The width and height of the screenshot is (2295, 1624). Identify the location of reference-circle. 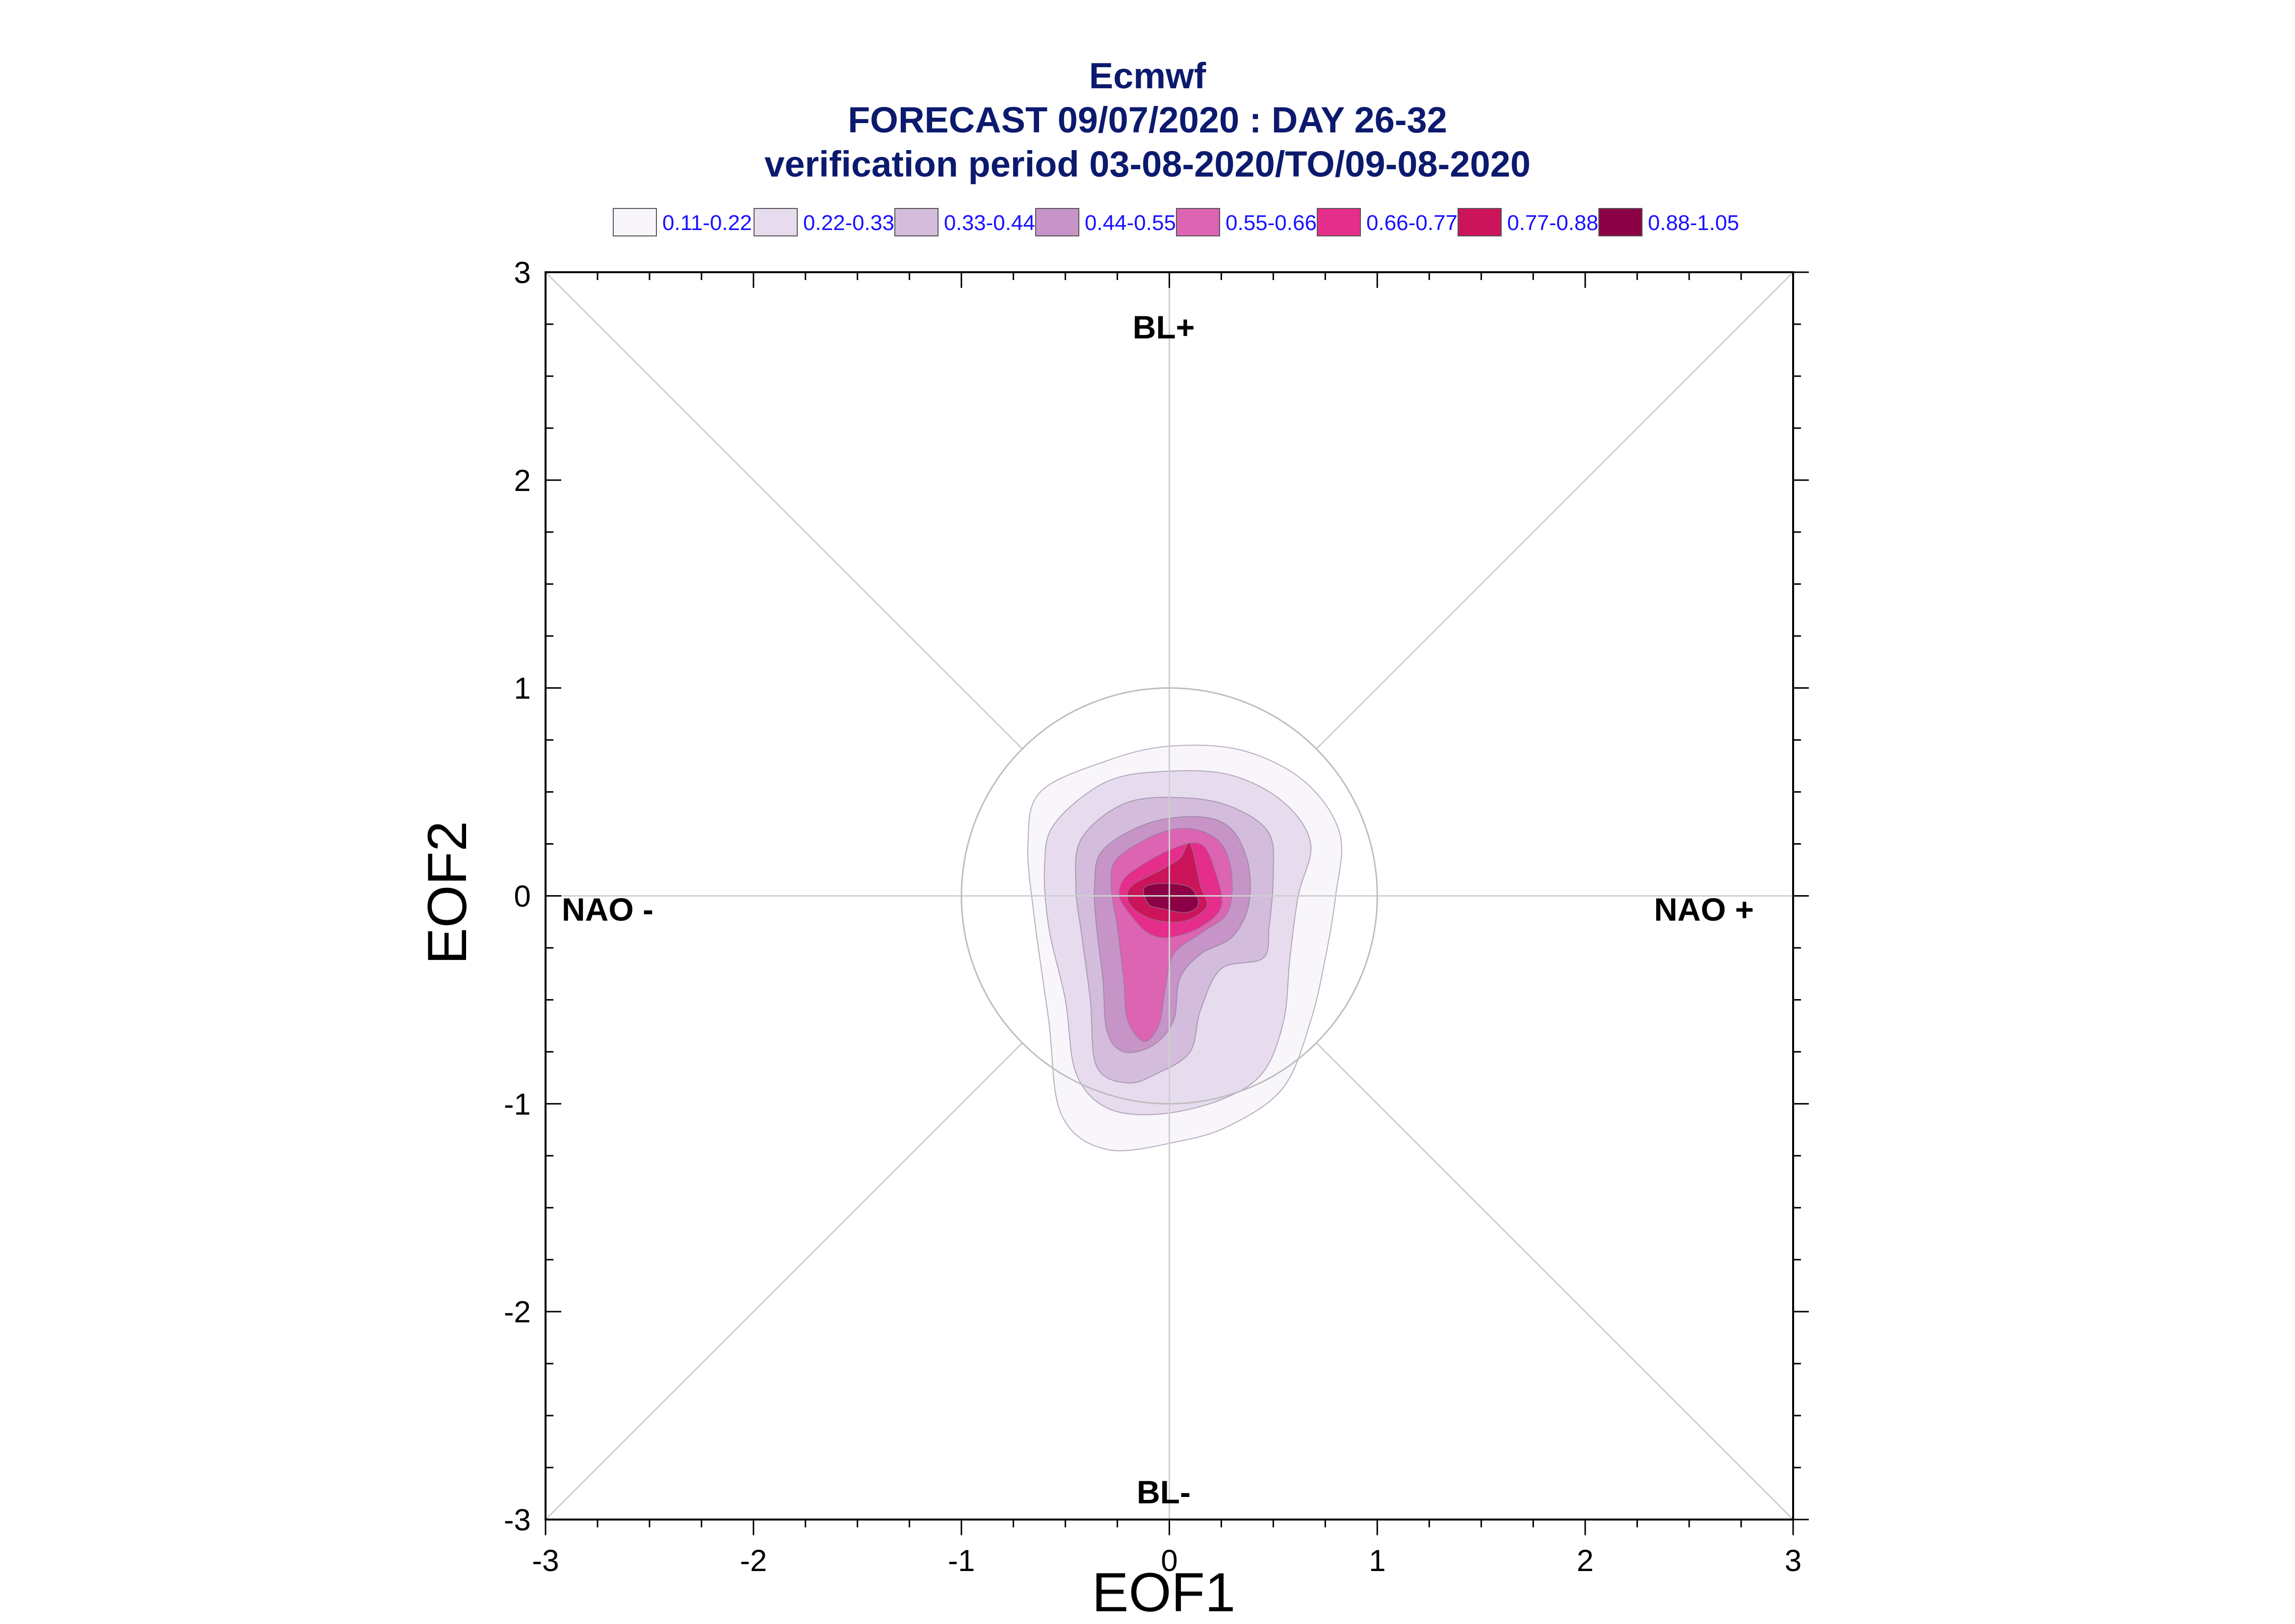
(1169, 896).